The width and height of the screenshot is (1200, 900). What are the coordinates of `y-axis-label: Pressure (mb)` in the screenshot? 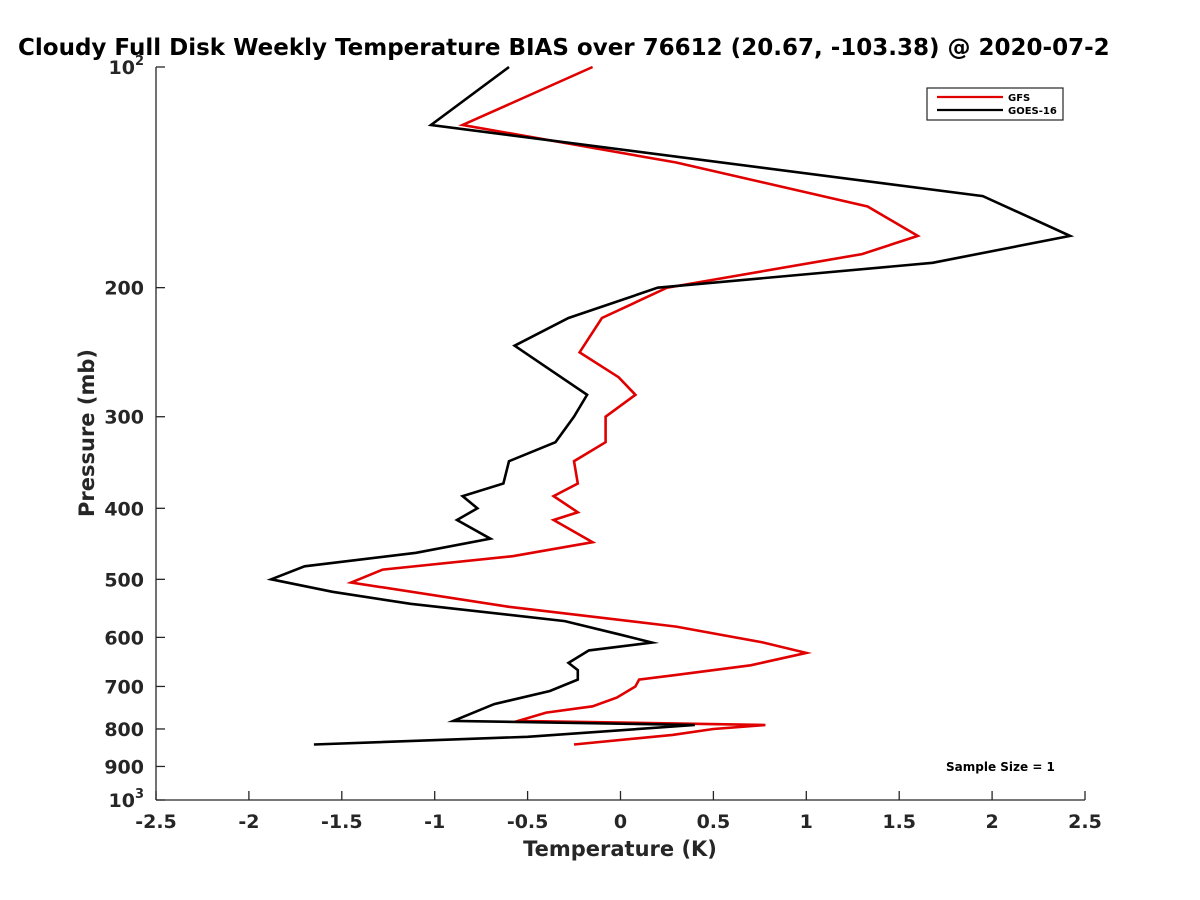 It's located at (87, 433).